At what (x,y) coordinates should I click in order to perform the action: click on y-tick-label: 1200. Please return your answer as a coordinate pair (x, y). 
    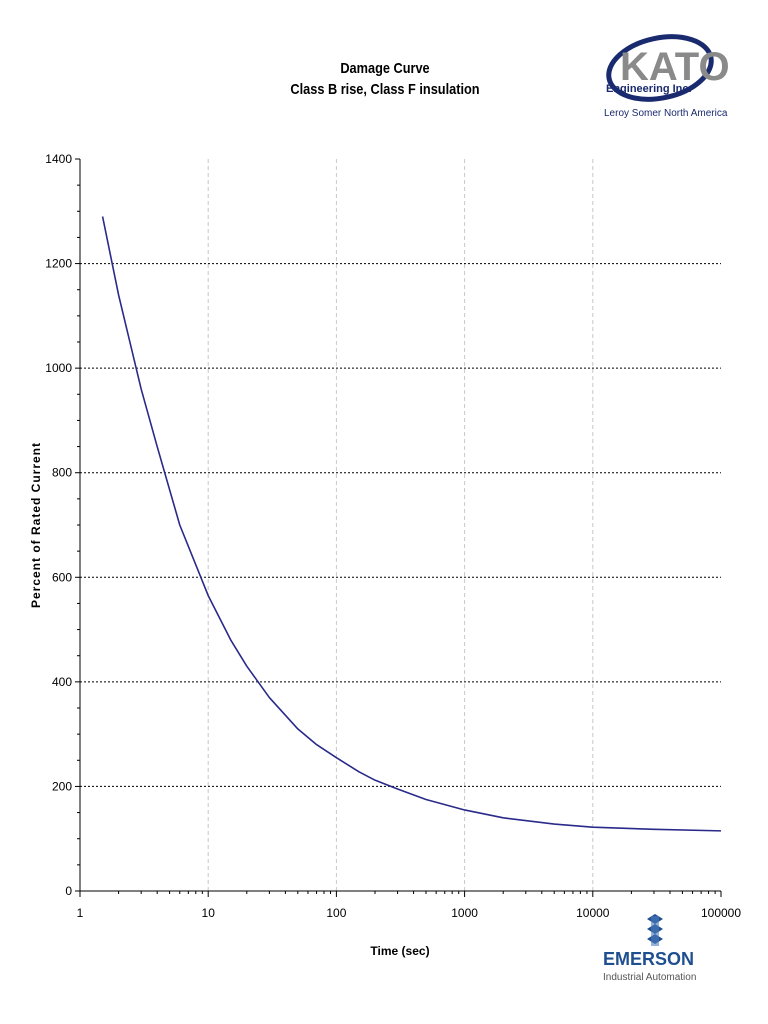
    Looking at the image, I should click on (58, 264).